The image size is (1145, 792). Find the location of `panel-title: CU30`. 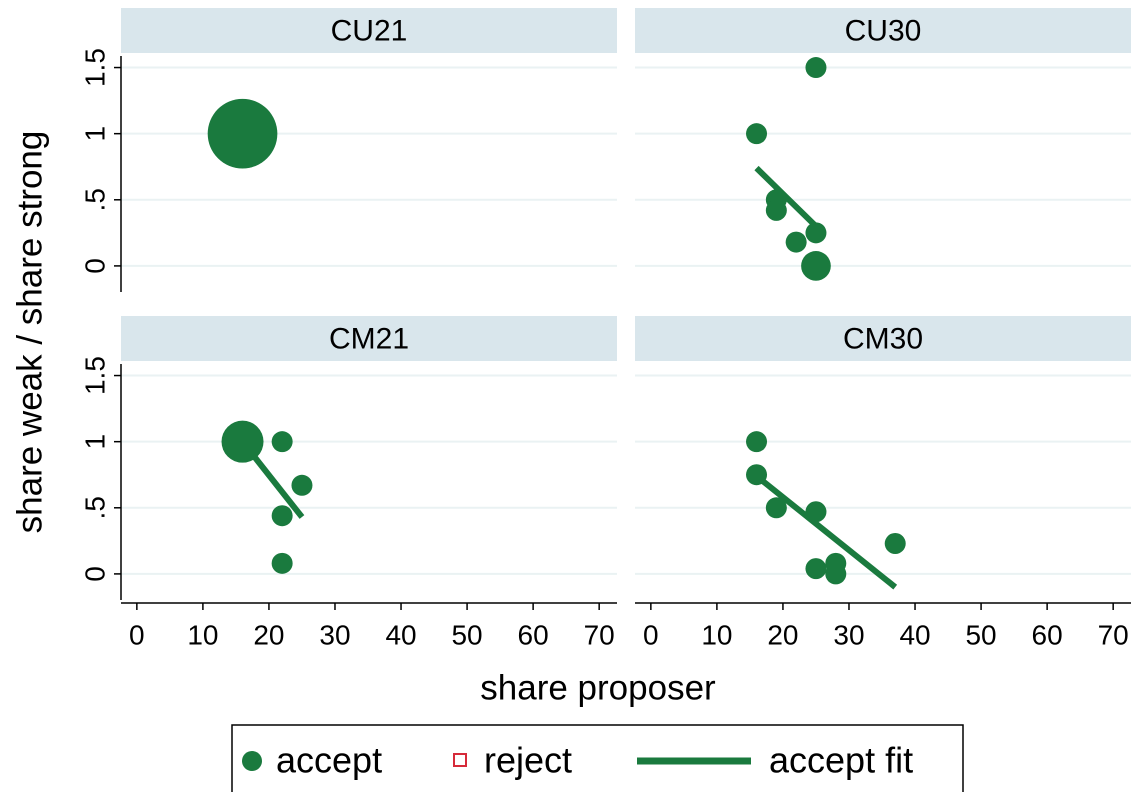

panel-title: CU30 is located at coordinates (883, 30).